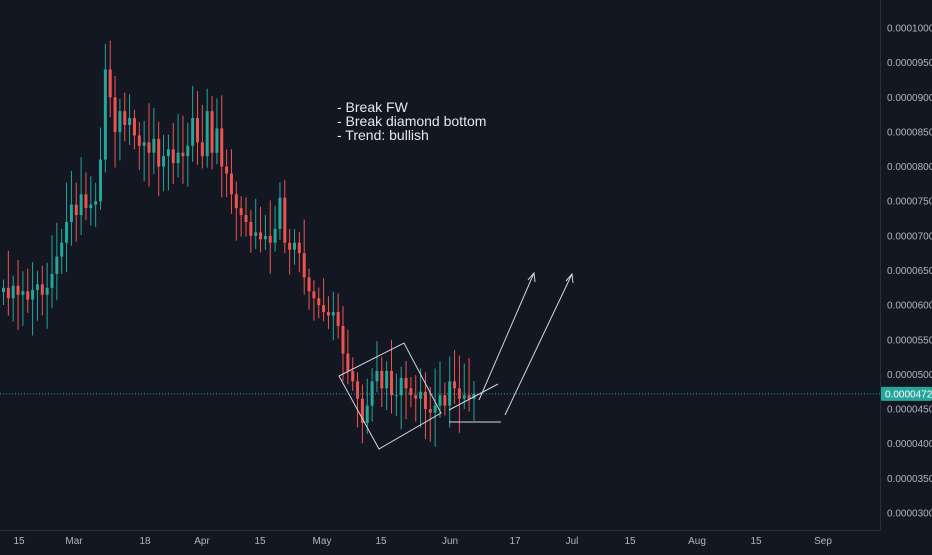 The width and height of the screenshot is (932, 555). Describe the element at coordinates (383, 135) in the screenshot. I see `note-line-3: - Trend: bullish` at that location.